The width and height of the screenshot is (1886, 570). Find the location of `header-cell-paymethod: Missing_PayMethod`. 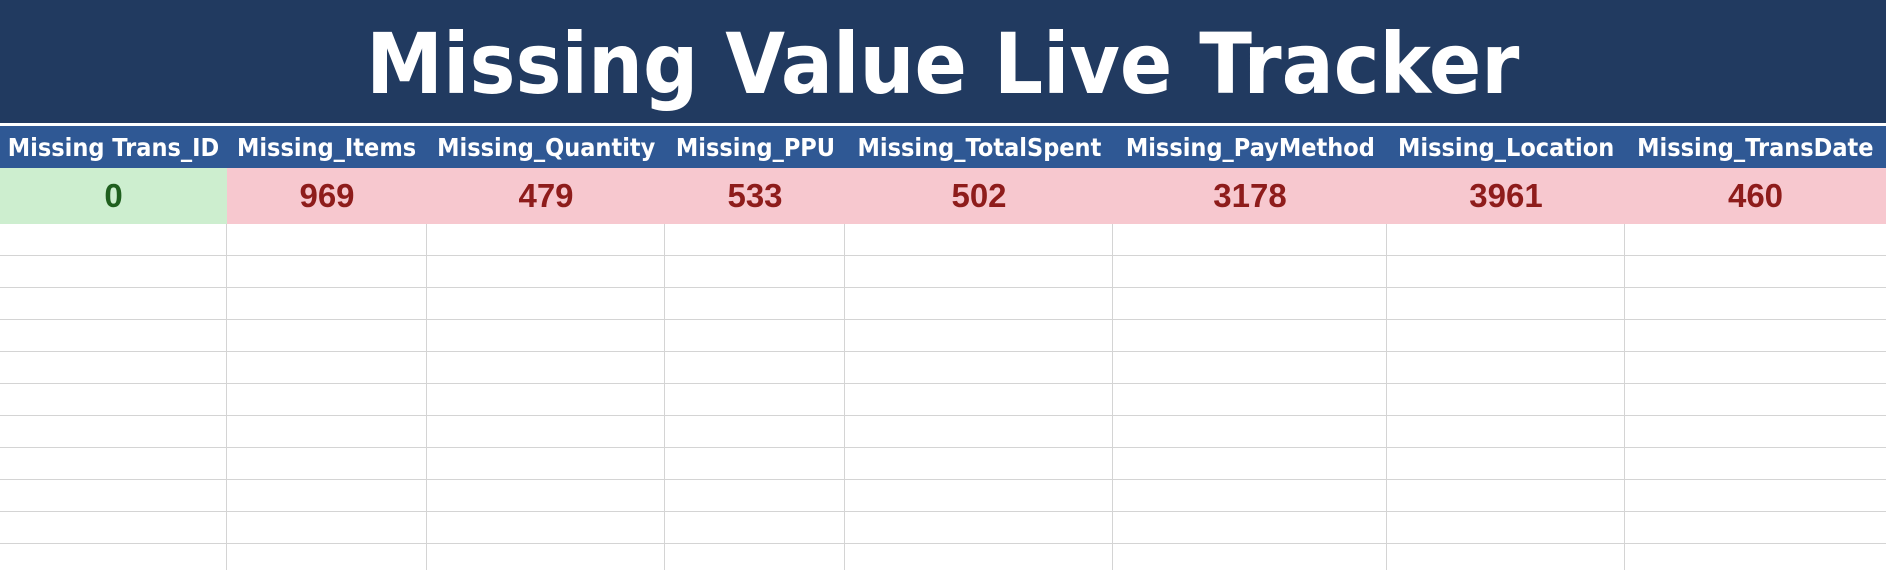

header-cell-paymethod: Missing_PayMethod is located at coordinates (1250, 147).